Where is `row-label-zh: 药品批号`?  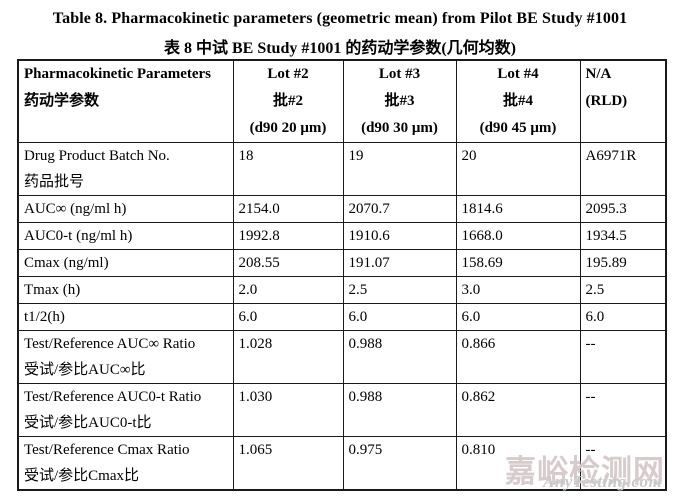
row-label-zh: 药品批号 is located at coordinates (54, 182).